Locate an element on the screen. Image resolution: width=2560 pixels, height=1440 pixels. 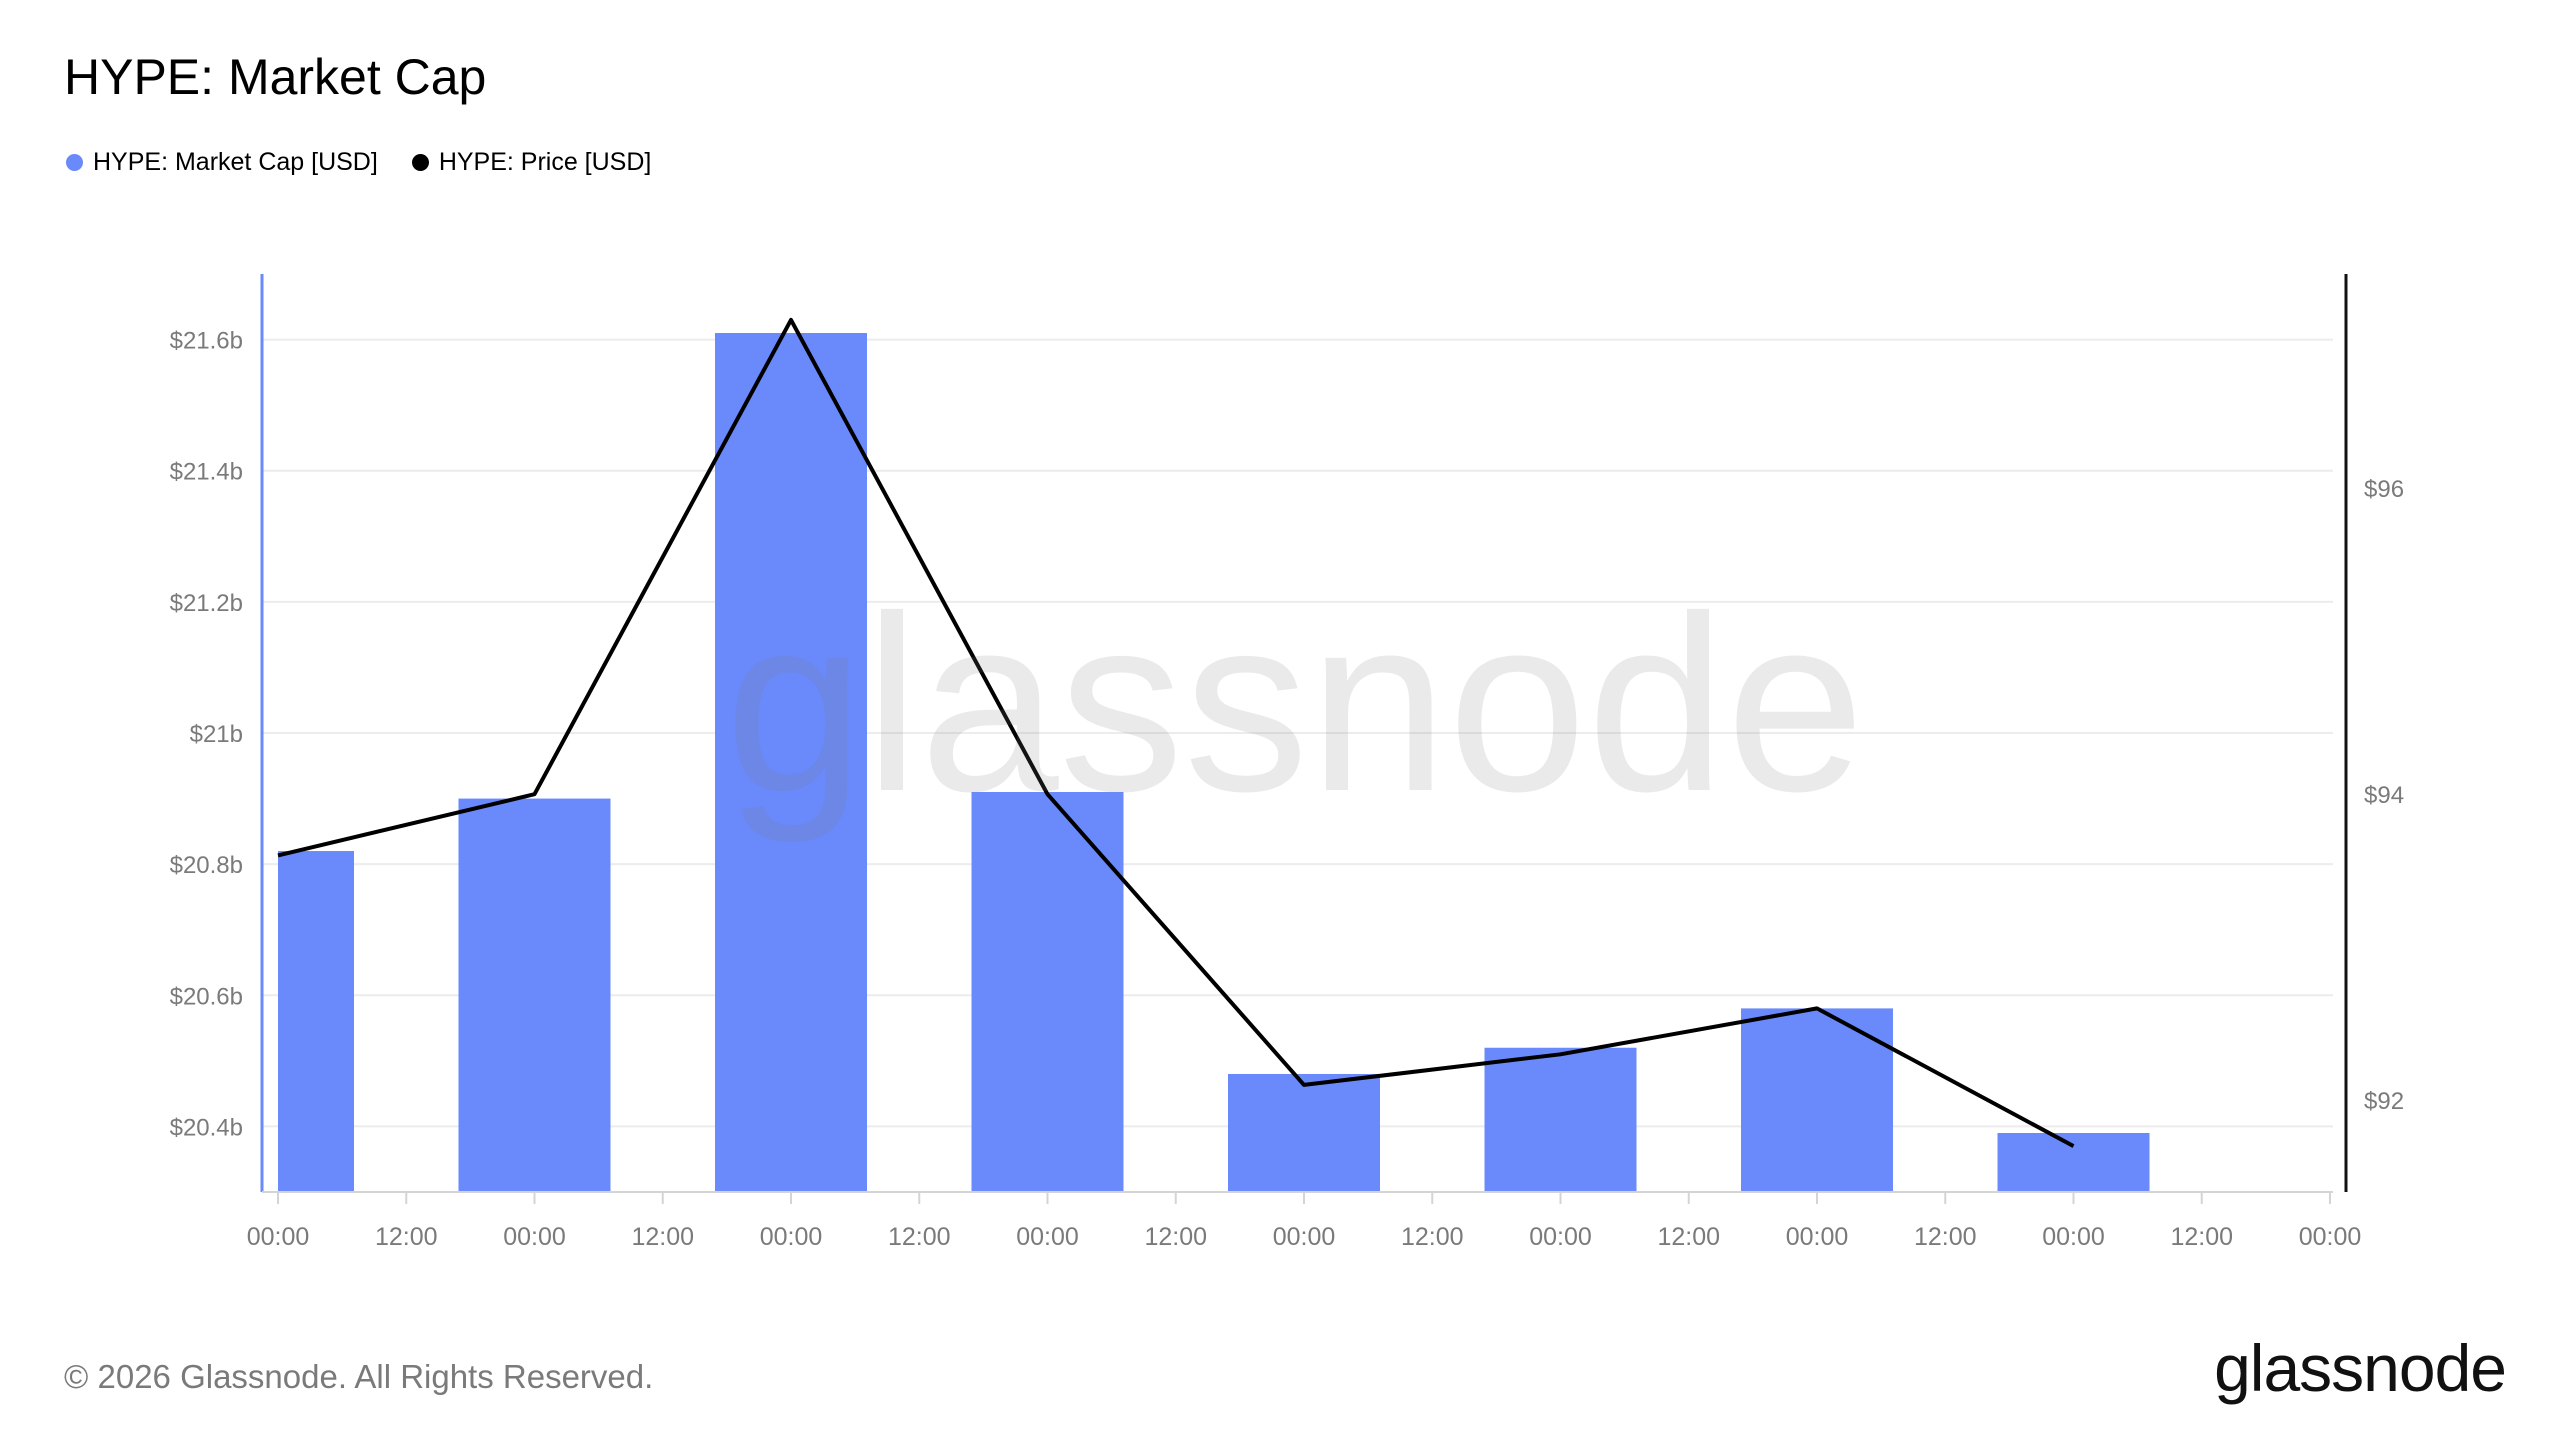
y-left-tick-label: $21b is located at coordinates (216, 734).